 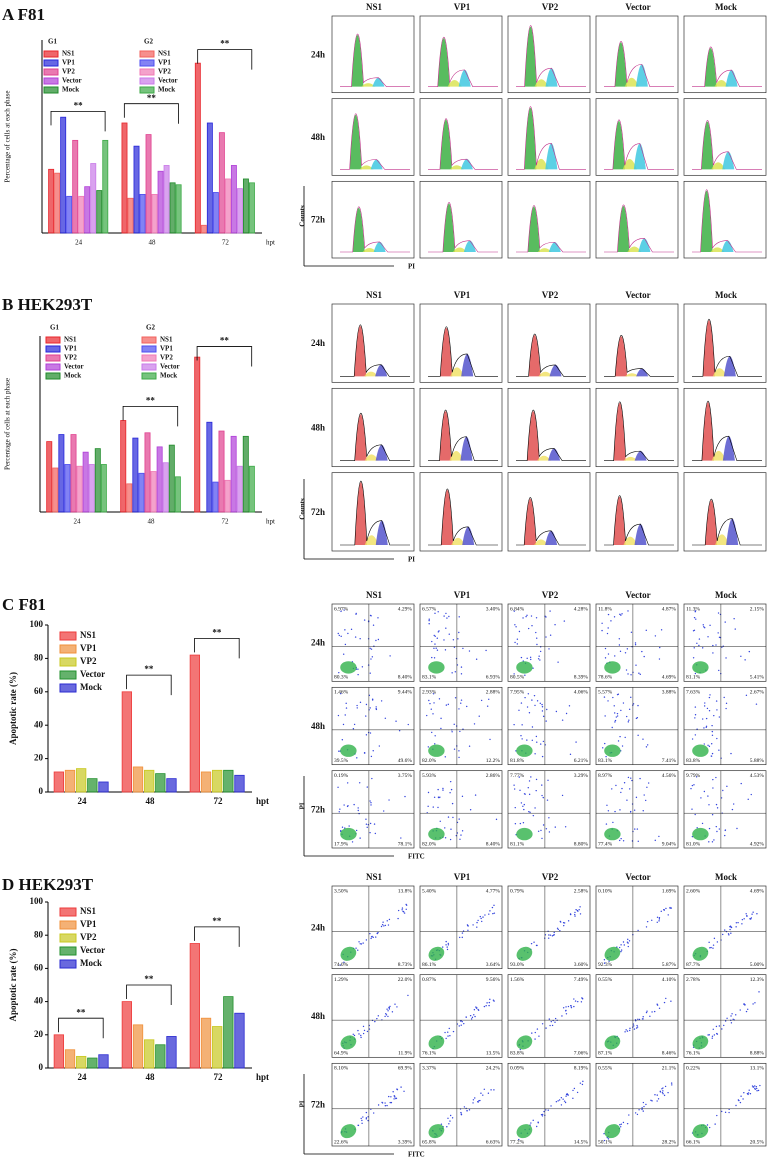 I want to click on plot-cell: 1.56% 7.49% 83.8% 7.06%, so click(x=549, y=1016).